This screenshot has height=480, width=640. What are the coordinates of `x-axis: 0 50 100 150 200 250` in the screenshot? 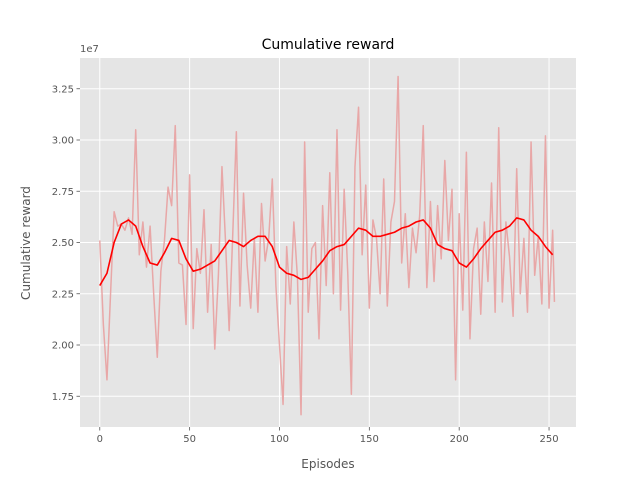 It's located at (328, 436).